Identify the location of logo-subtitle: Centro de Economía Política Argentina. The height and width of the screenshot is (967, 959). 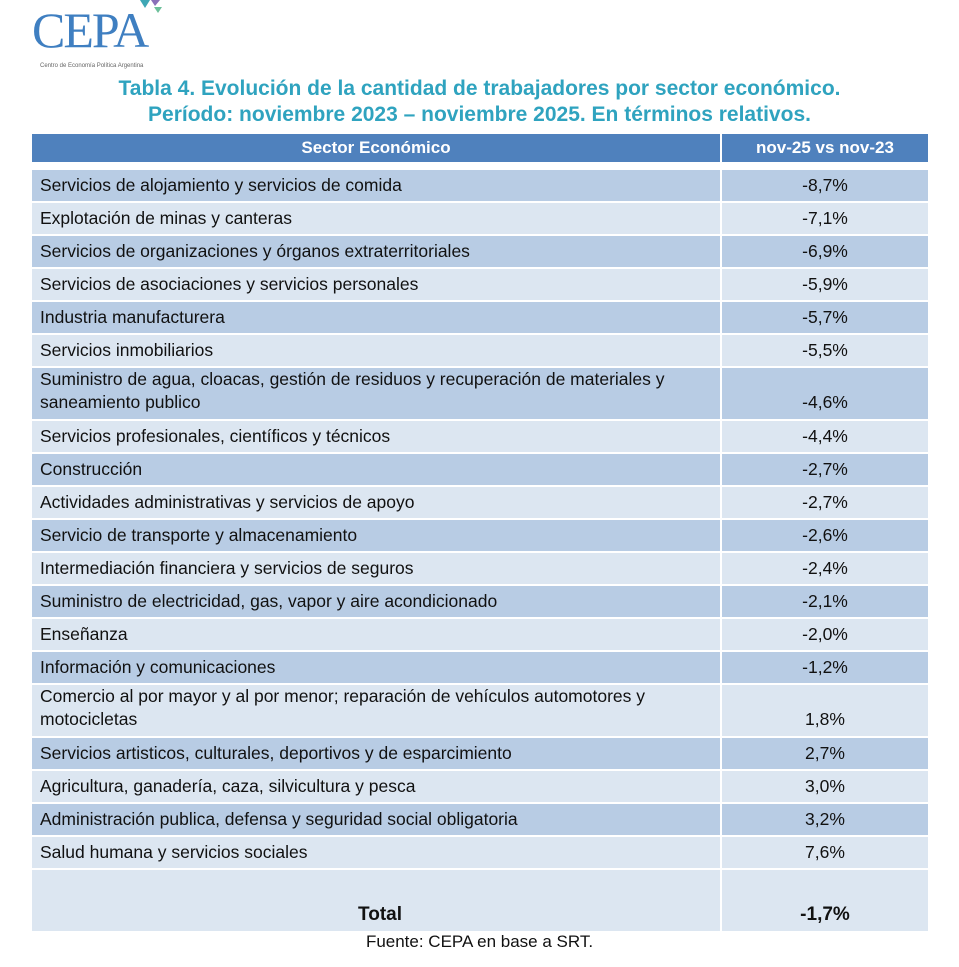
(92, 66).